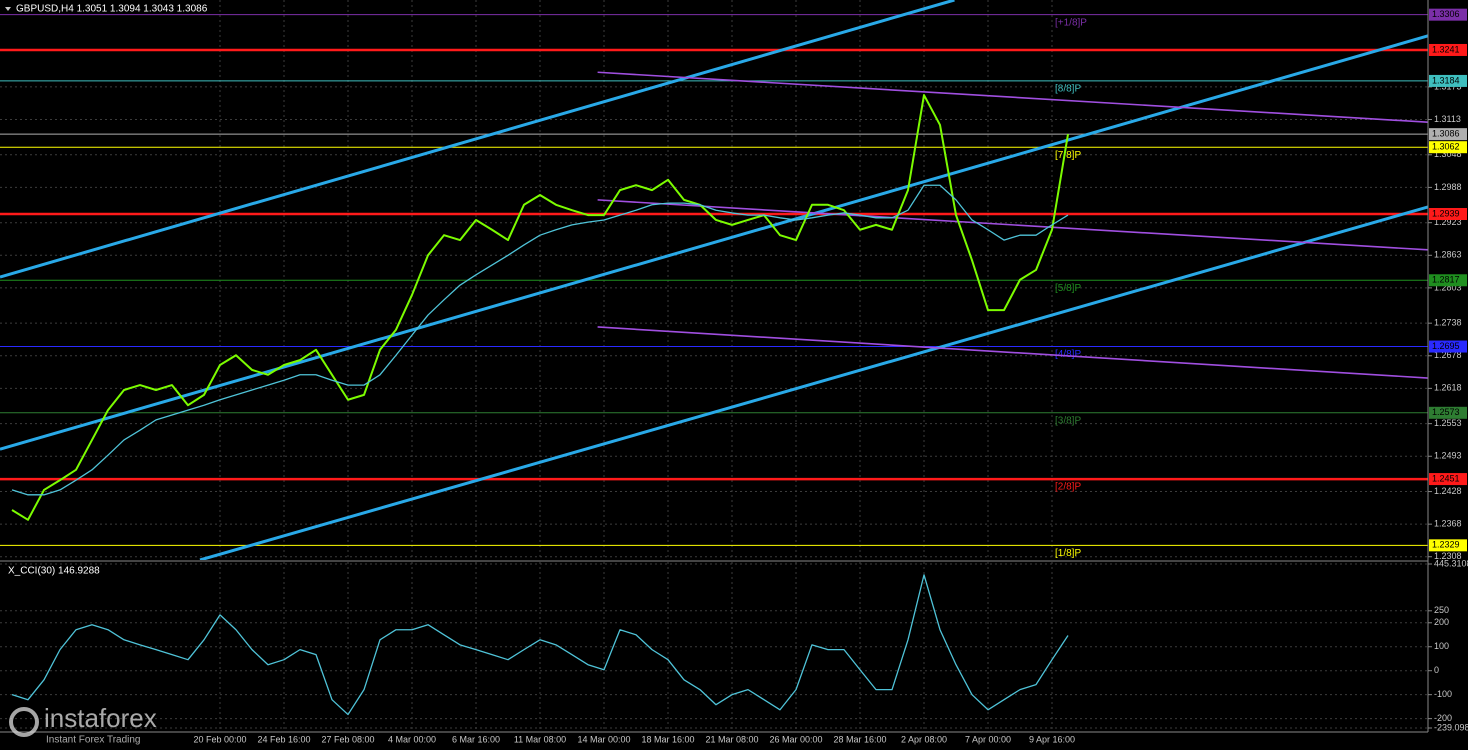  Describe the element at coordinates (54, 571) in the screenshot. I see `cci-title: X_CCI(30) 146.9288` at that location.